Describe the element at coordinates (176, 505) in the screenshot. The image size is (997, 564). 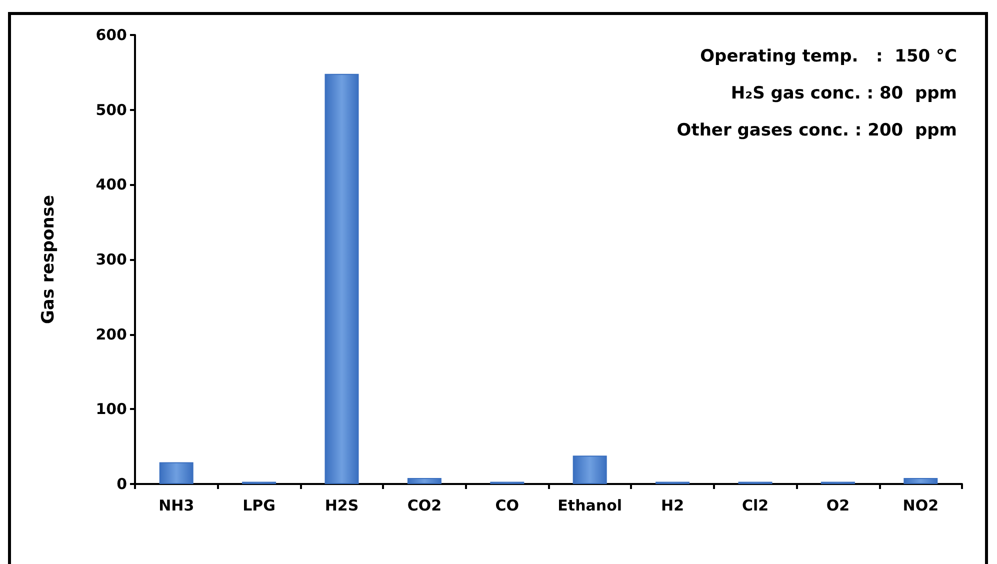
I see `x-tick-label: NH3` at that location.